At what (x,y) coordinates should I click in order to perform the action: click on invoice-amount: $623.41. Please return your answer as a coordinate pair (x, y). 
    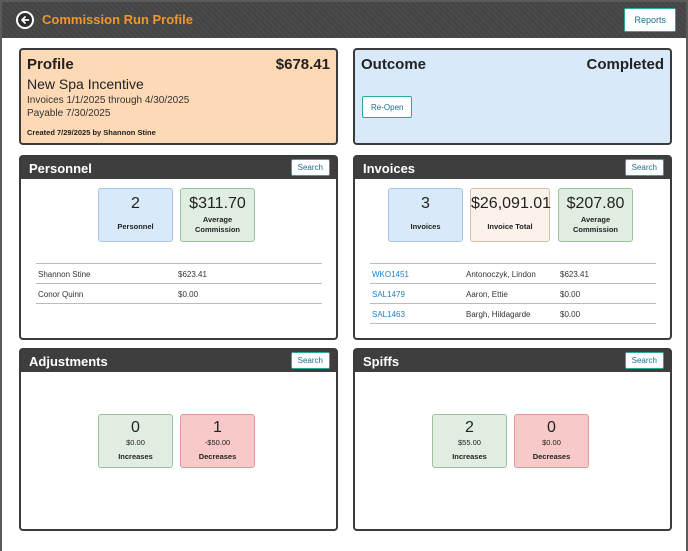
    Looking at the image, I should click on (574, 274).